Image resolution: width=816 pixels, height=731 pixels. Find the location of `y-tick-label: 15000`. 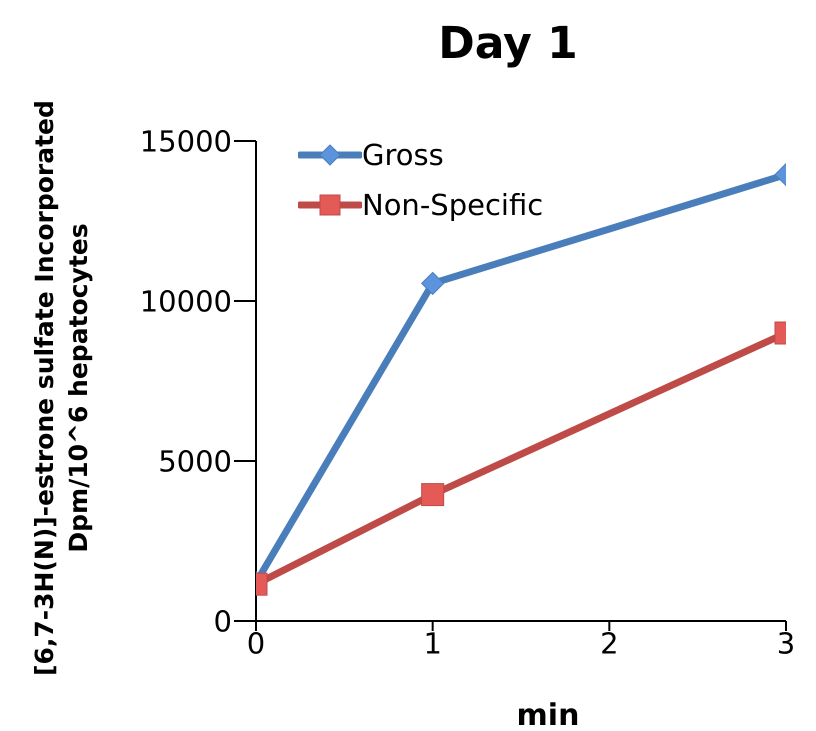

y-tick-label: 15000 is located at coordinates (186, 141).